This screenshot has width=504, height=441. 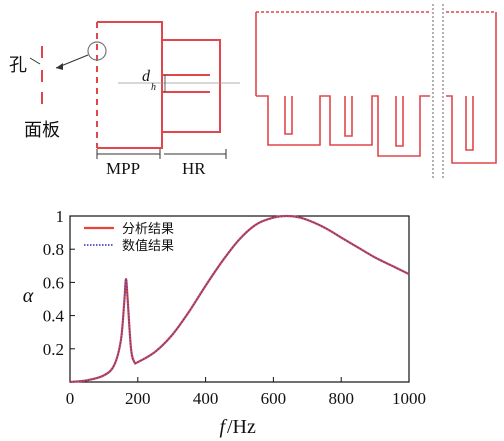 I want to click on y-tick-label: 0.2, so click(x=53, y=349).